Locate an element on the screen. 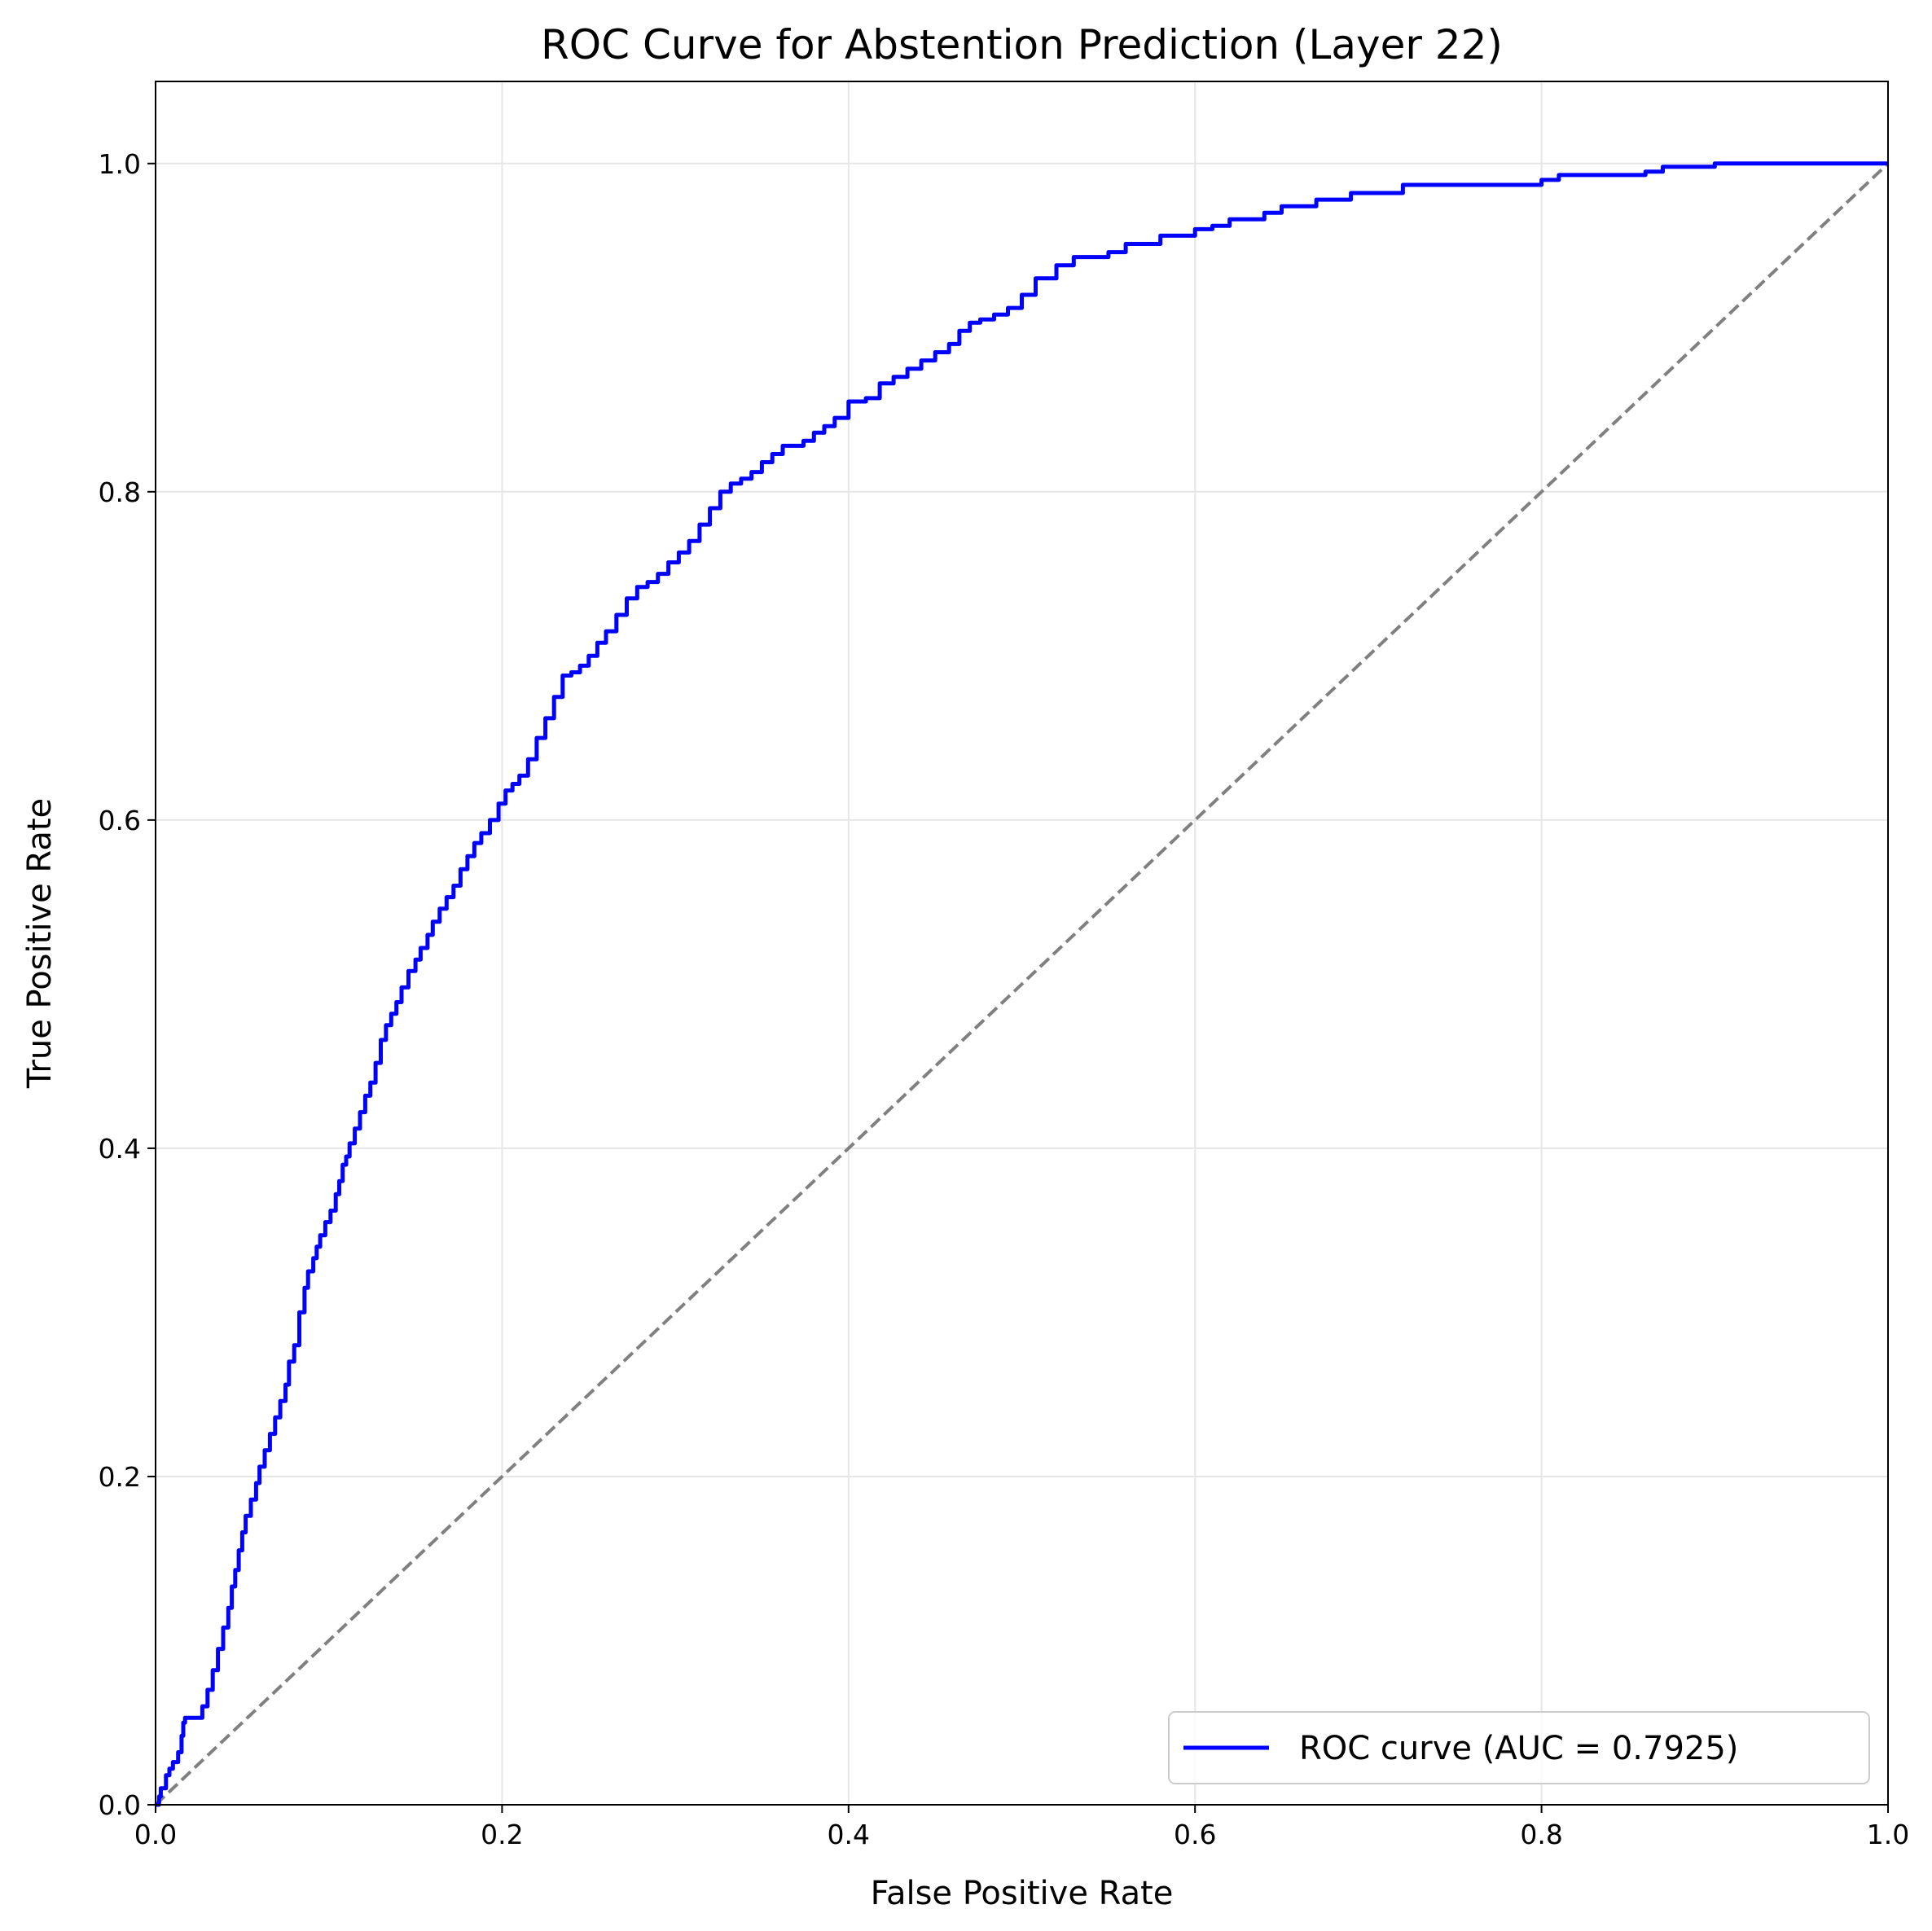 The width and height of the screenshot is (1932, 1931). x-tick-label-1: 0.2 is located at coordinates (502, 1834).